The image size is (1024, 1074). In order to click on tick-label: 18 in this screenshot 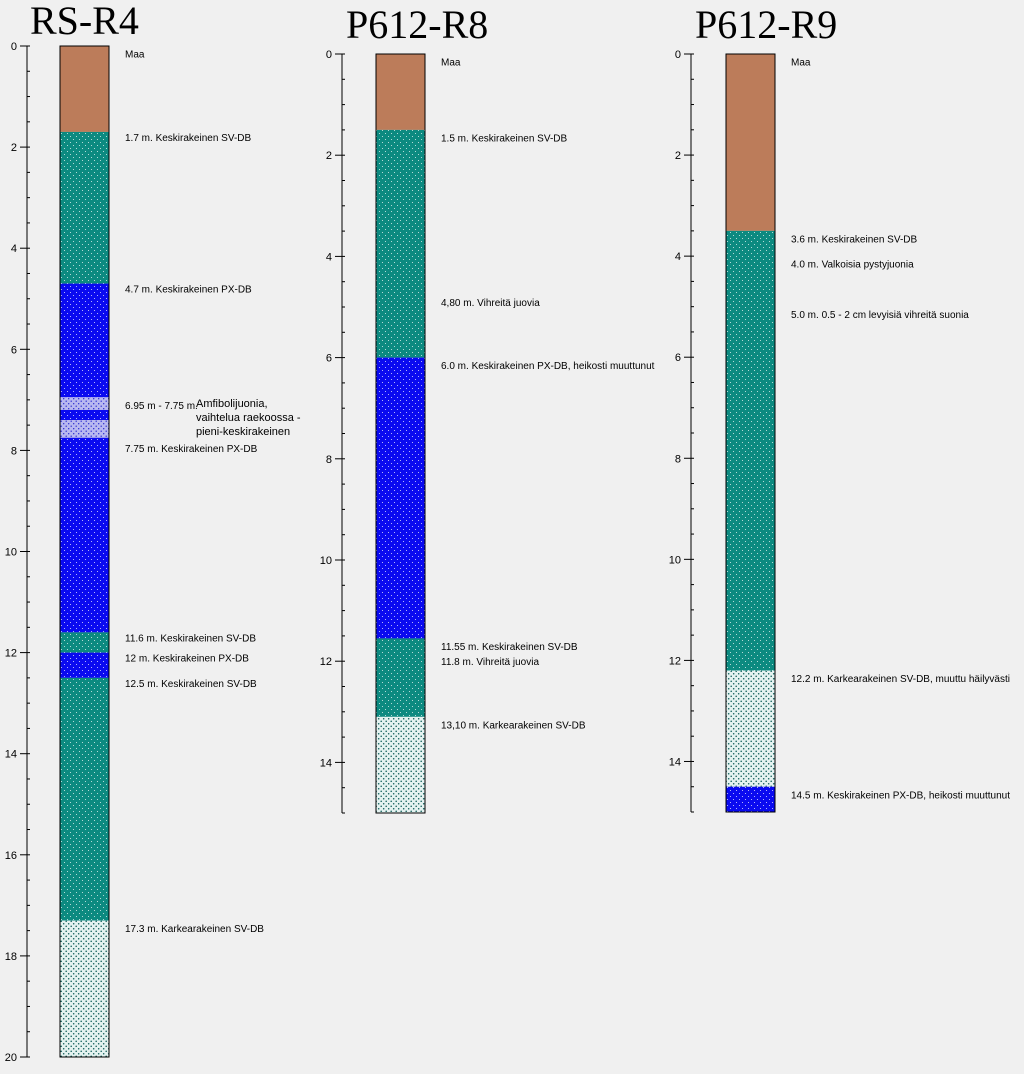, I will do `click(11, 957)`.